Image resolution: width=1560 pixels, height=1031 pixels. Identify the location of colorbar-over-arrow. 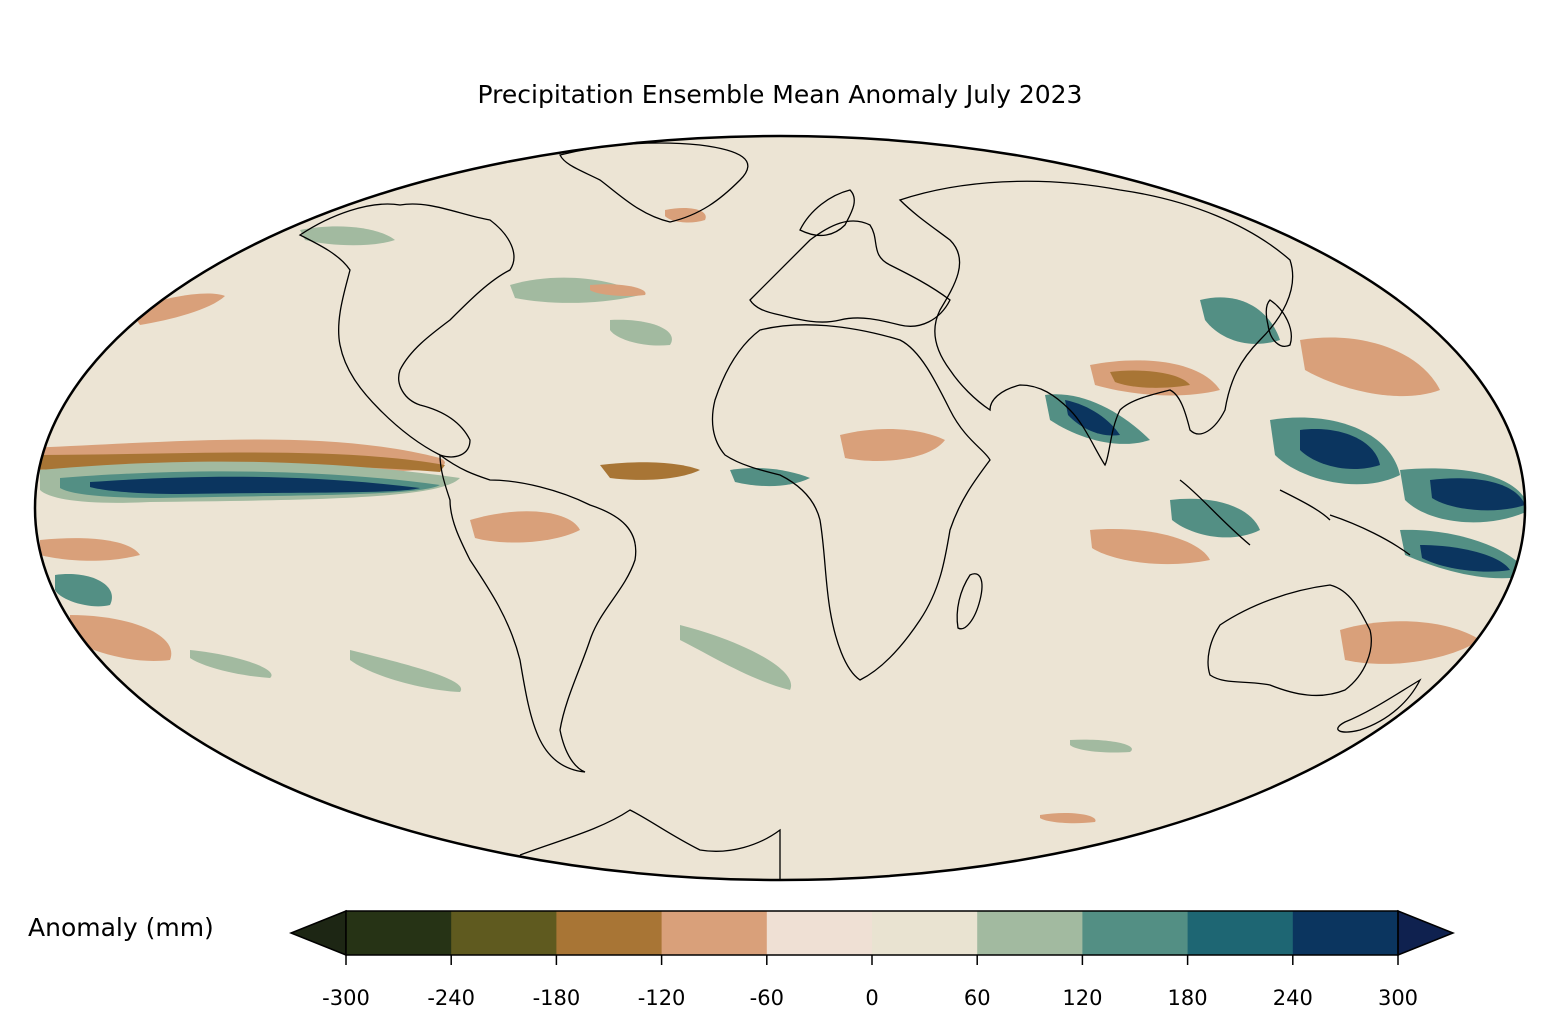
(1426, 933).